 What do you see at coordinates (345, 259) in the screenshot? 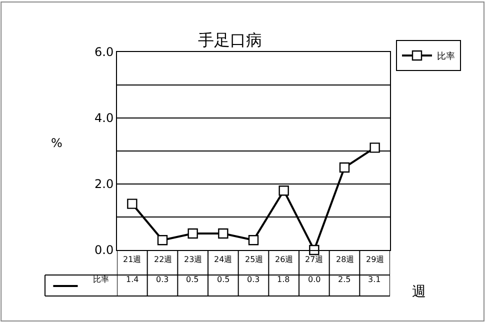
I see `x-tick-label: 28週` at bounding box center [345, 259].